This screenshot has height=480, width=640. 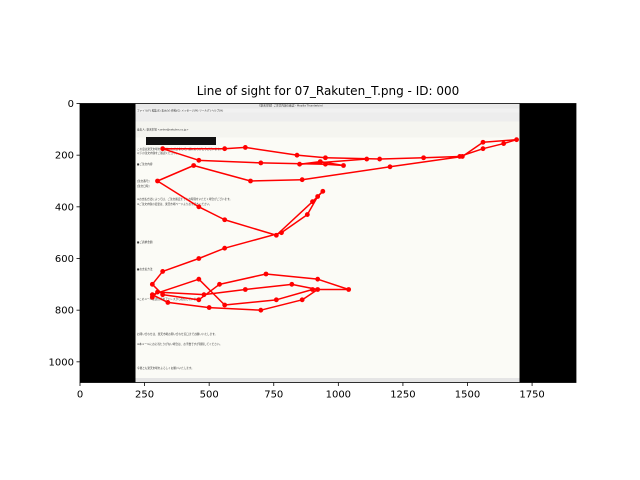 What do you see at coordinates (327, 110) in the screenshot?
I see `email-menubar` at bounding box center [327, 110].